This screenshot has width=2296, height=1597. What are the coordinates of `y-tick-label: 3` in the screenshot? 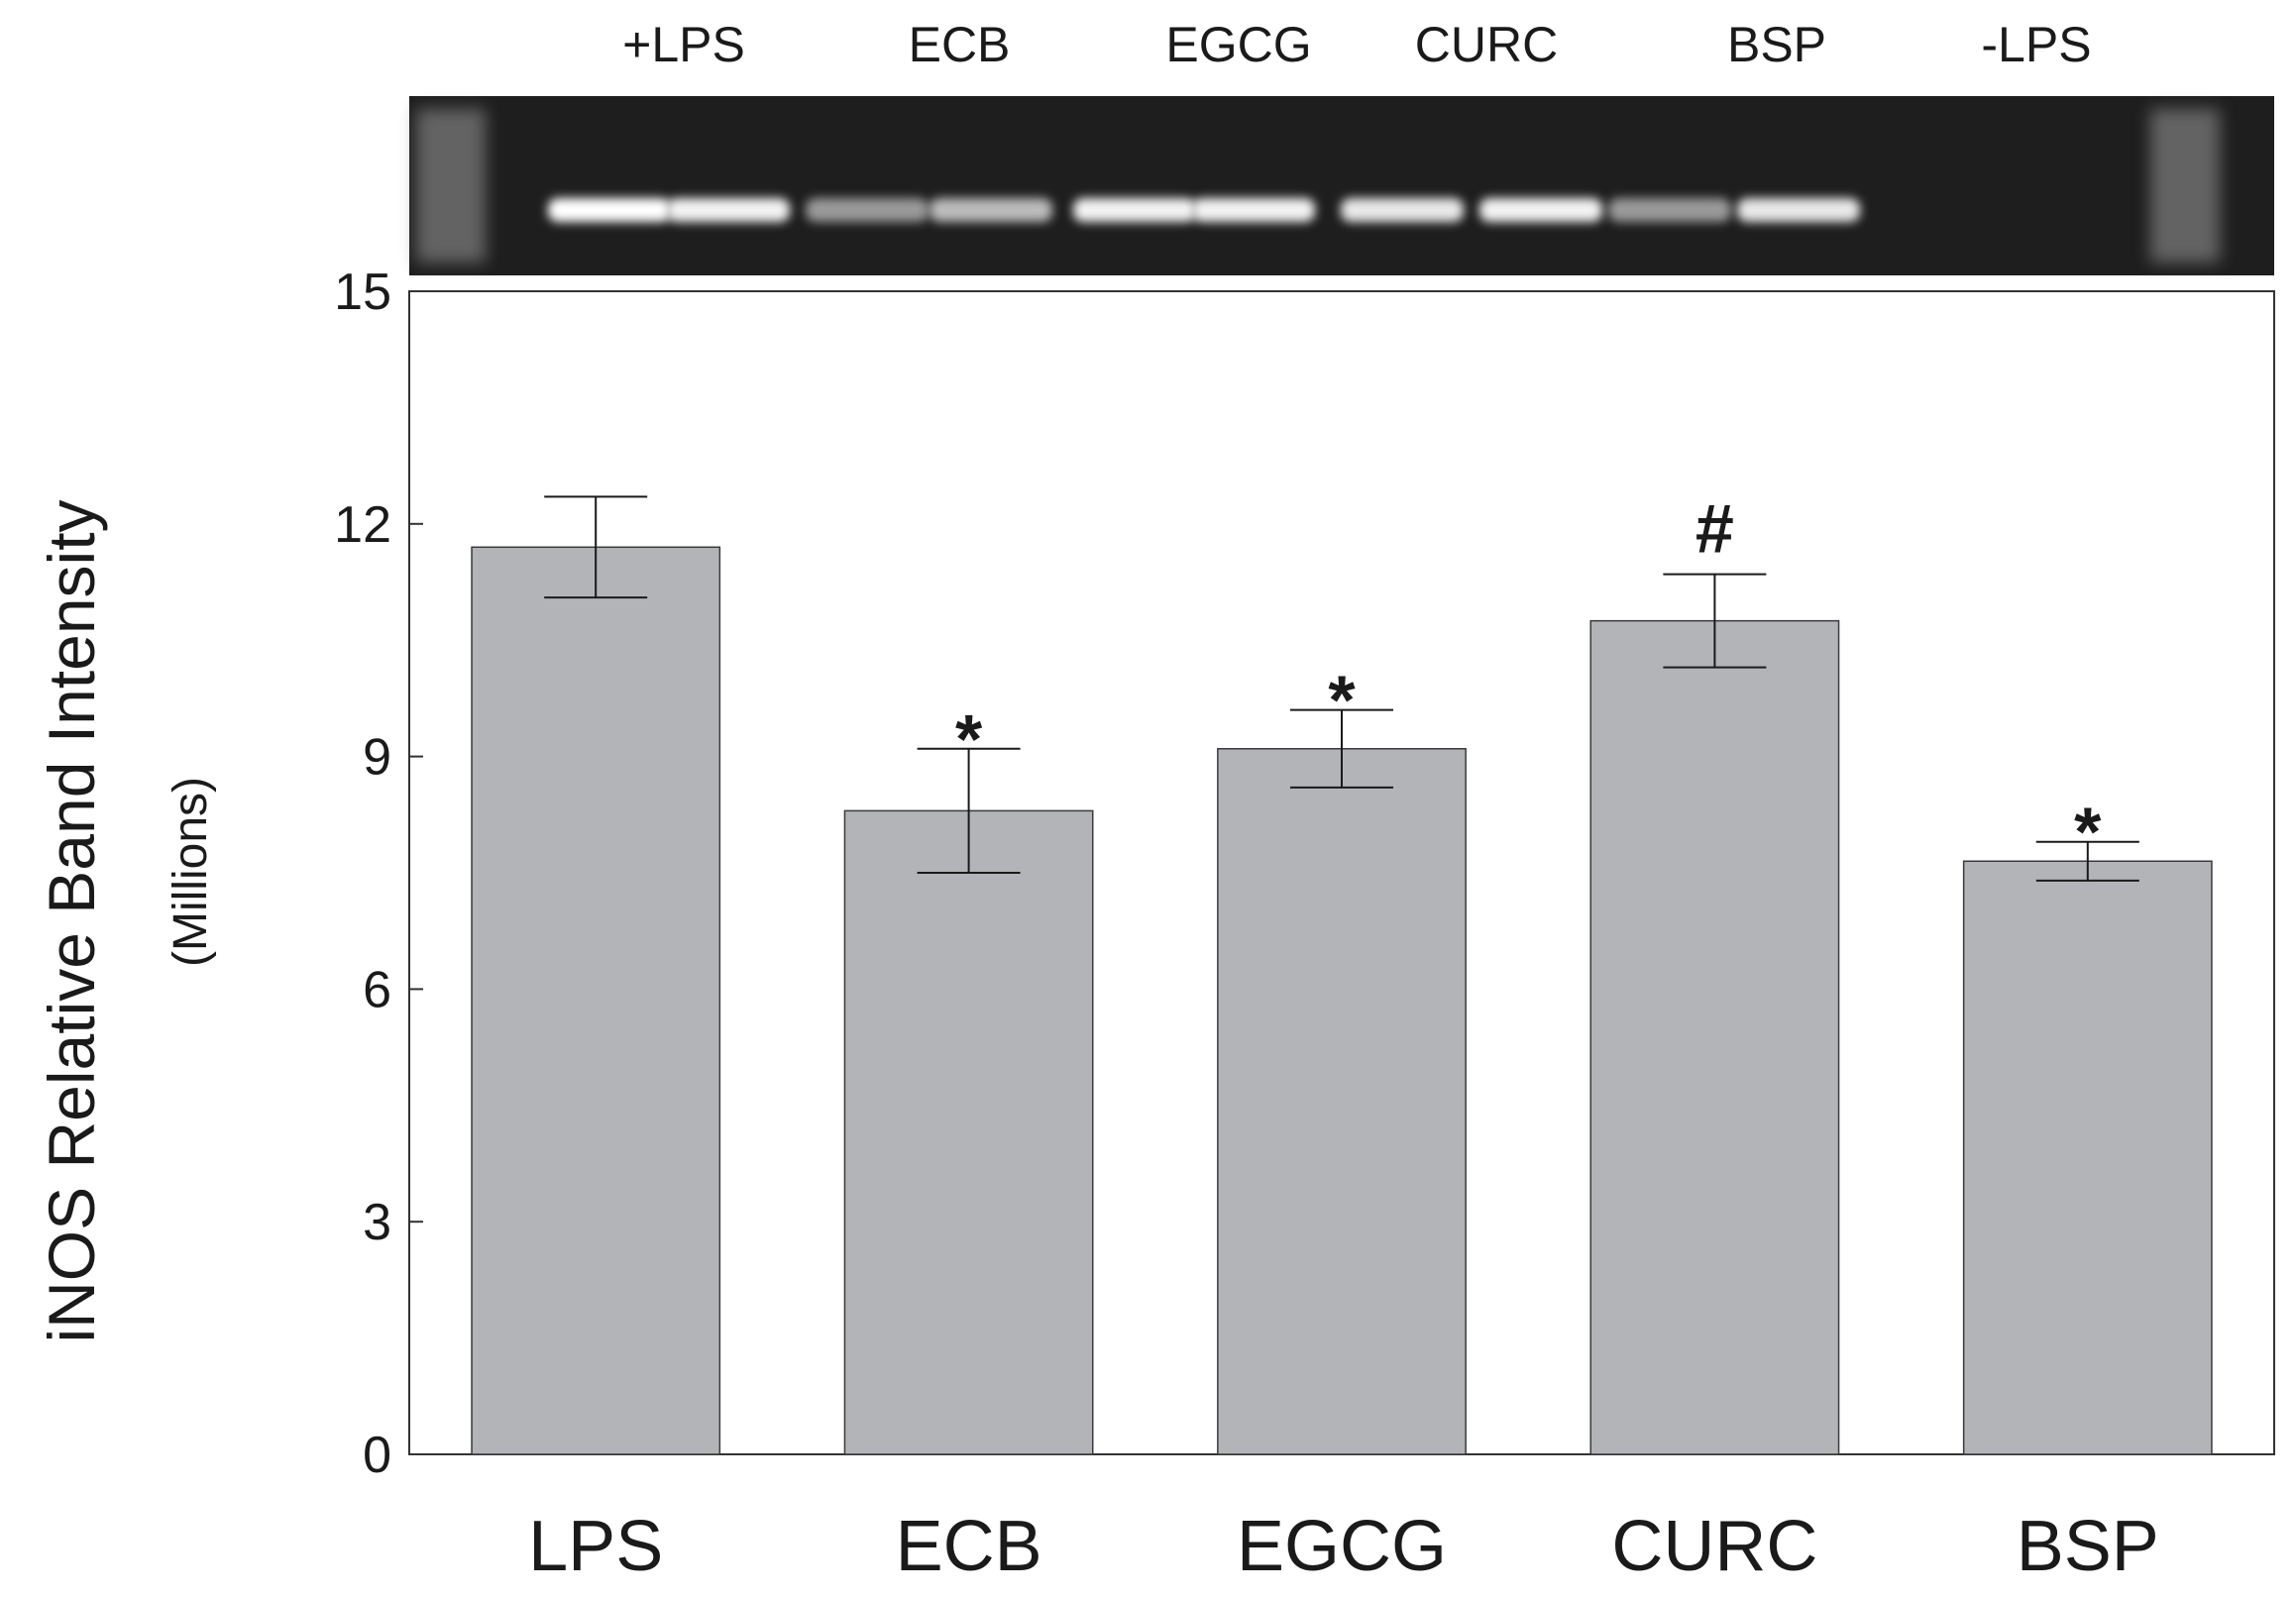 It's located at (377, 1223).